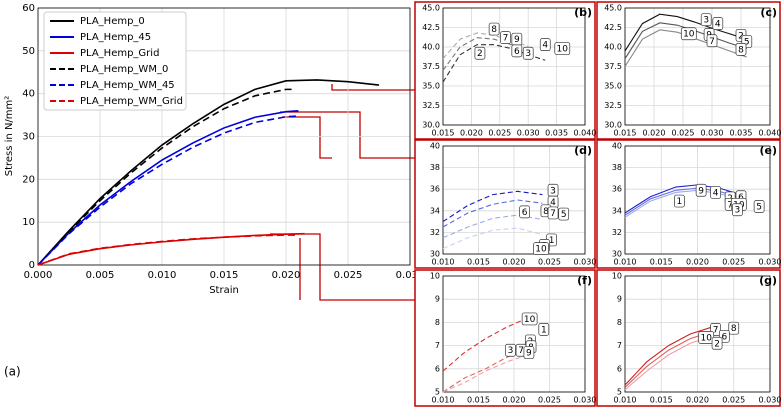 The height and width of the screenshot is (408, 784). I want to click on panel-label: (g), so click(768, 280).